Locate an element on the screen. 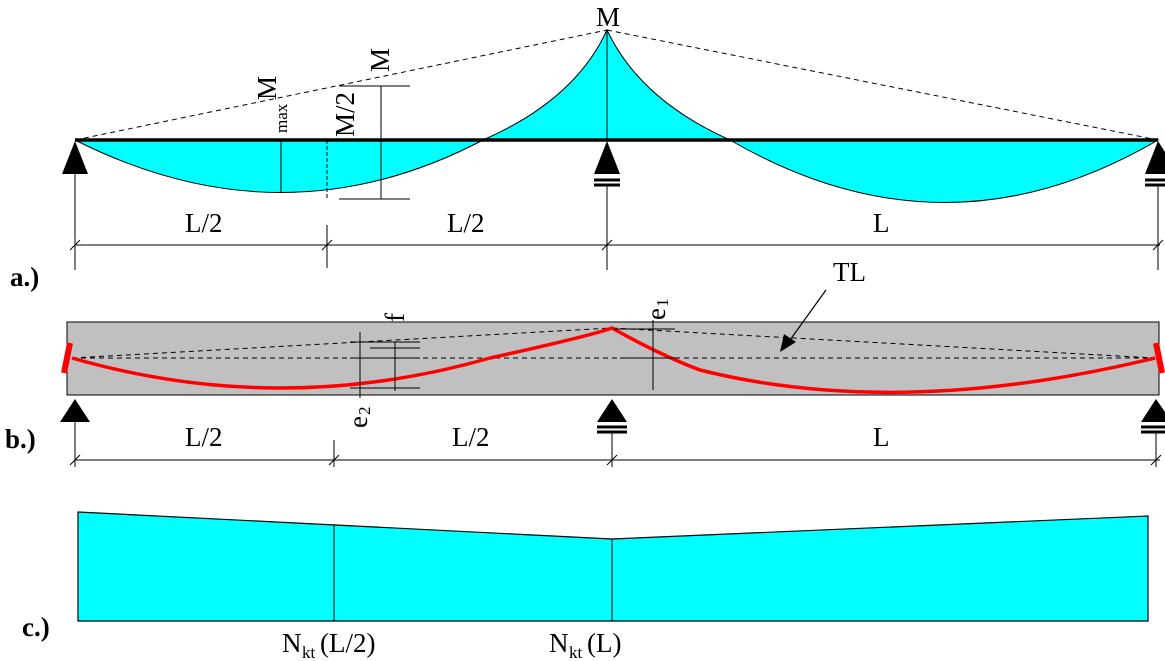 Image resolution: width=1165 pixels, height=661 pixels. span-label-a-right: L is located at coordinates (881, 223).